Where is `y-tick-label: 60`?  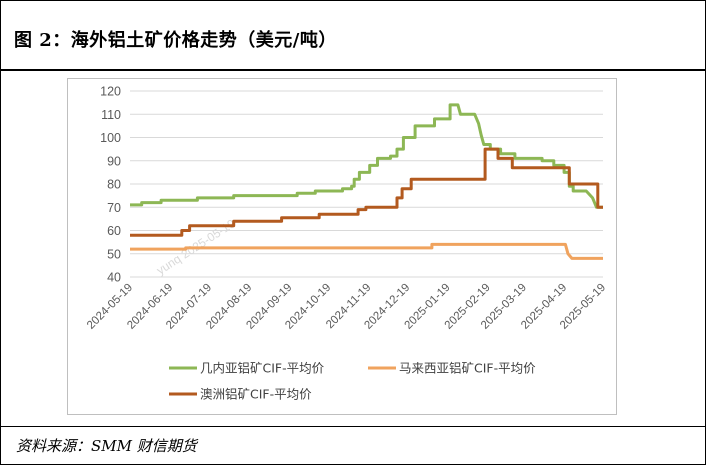 y-tick-label: 60 is located at coordinates (114, 231).